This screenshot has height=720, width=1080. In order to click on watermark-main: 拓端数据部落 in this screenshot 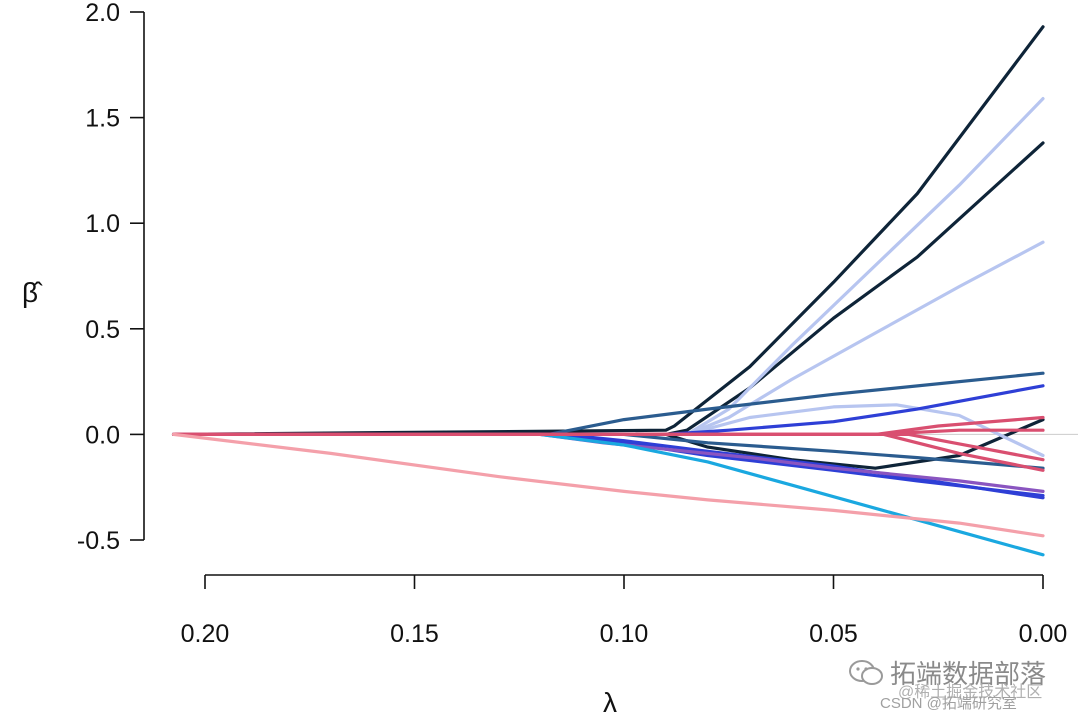, I will do `click(968, 674)`.